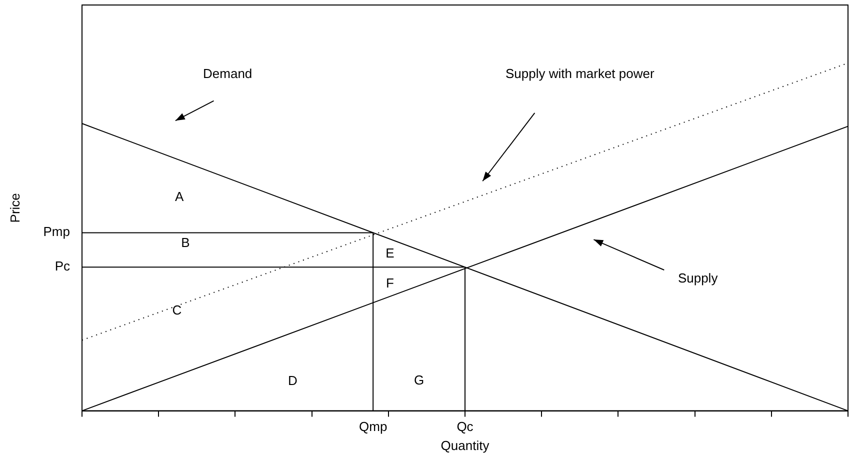 The image size is (851, 454). I want to click on x-axis-title: Quantity, so click(465, 445).